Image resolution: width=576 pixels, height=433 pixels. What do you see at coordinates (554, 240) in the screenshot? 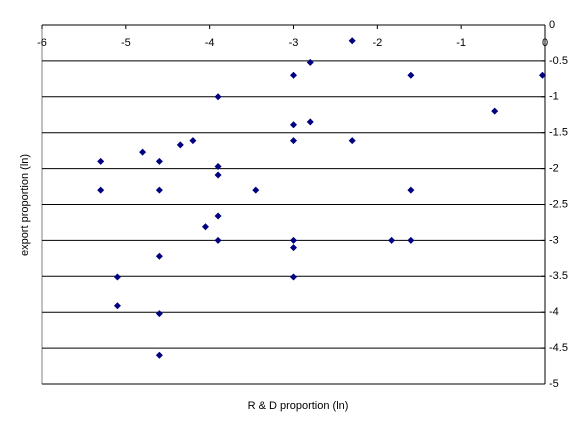
I see `y-tick-label: -3` at bounding box center [554, 240].